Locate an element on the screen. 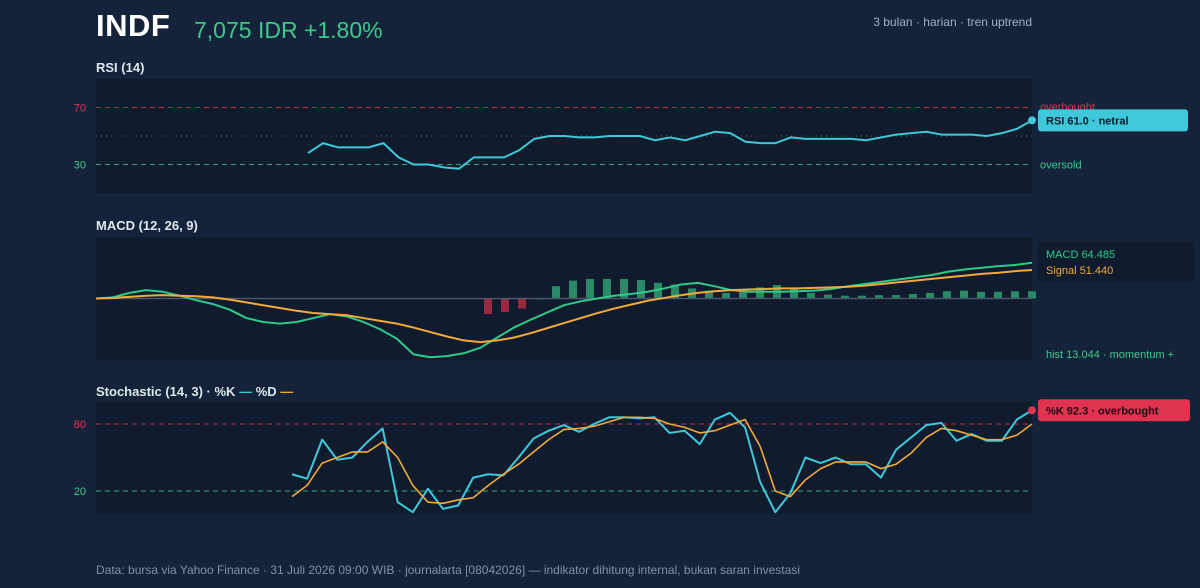  stoch-k-line is located at coordinates (662, 461).